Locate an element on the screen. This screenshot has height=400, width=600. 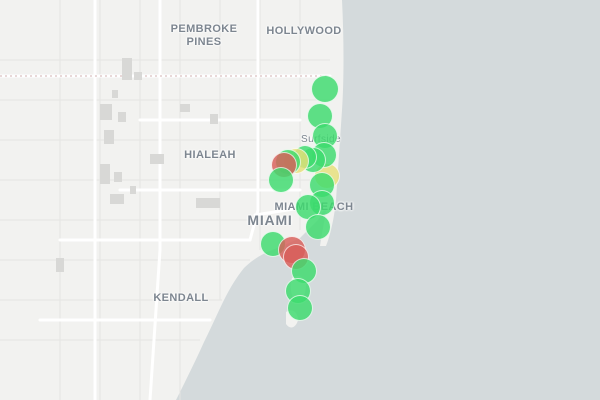
urban-blocks is located at coordinates (138, 165).